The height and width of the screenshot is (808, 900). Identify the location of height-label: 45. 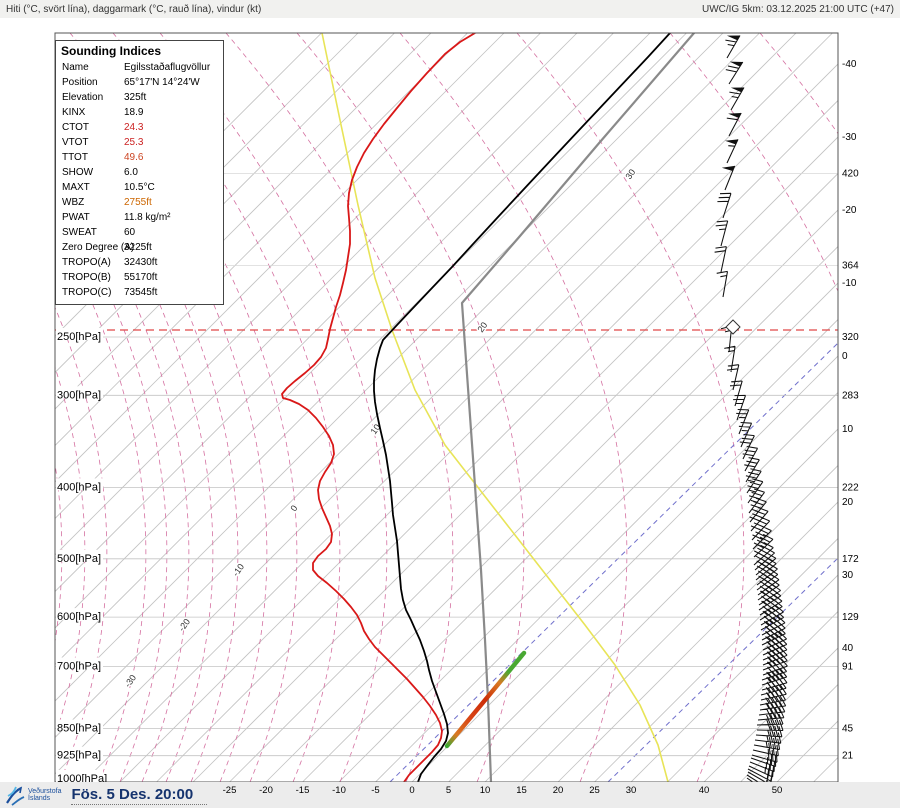
(848, 729).